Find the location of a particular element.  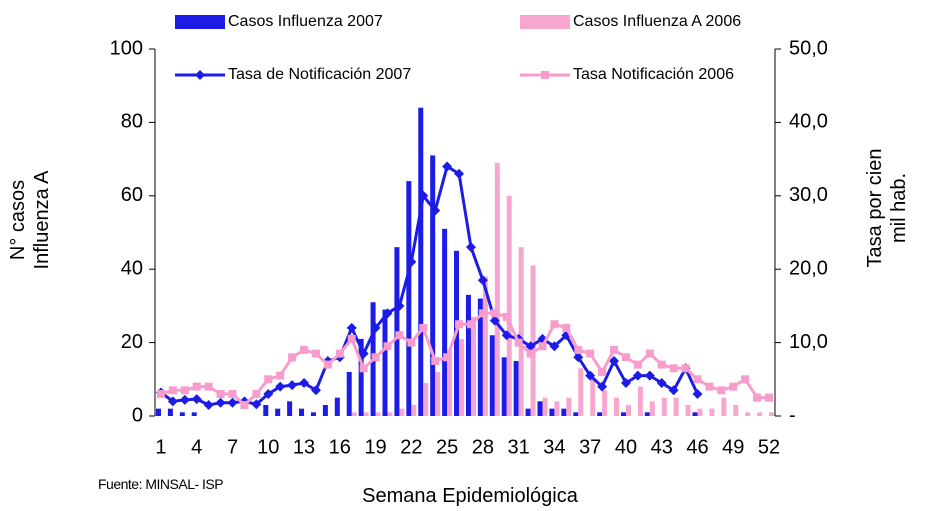

x-tick-label: 52 is located at coordinates (769, 447).